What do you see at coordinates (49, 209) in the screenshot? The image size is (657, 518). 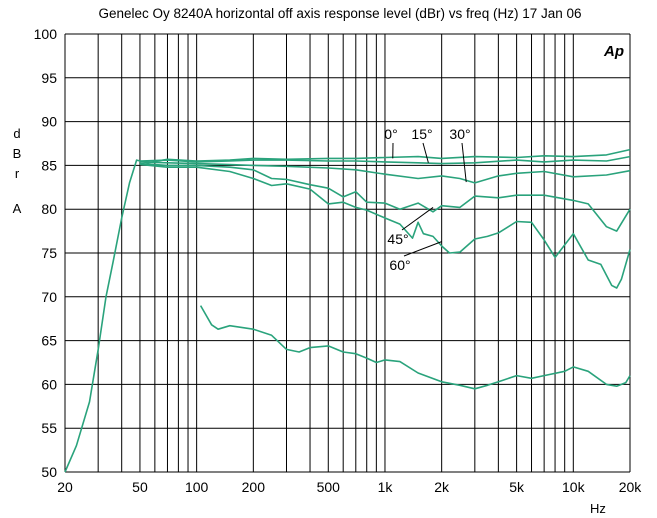 I see `y-tick-label: 80` at bounding box center [49, 209].